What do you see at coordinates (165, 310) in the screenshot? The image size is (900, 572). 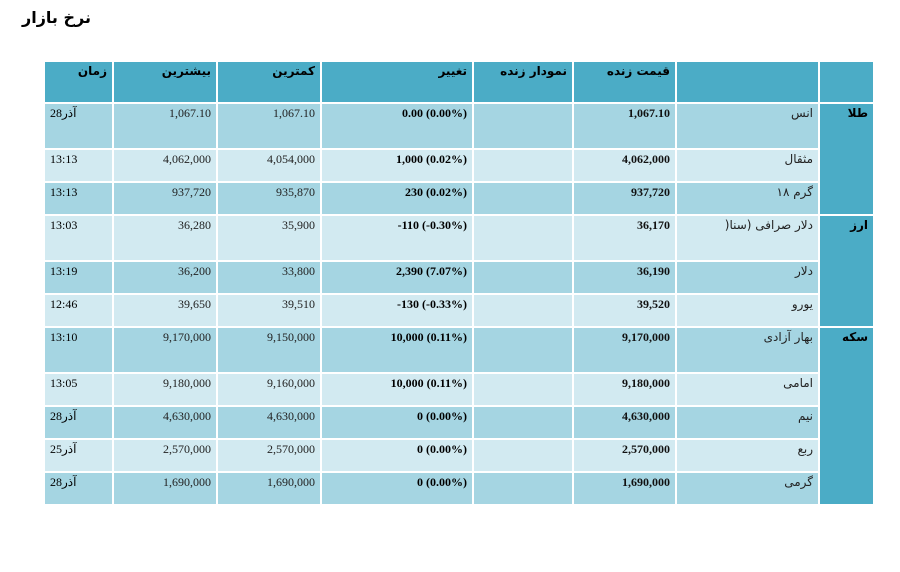 I see `high-cell: 39,650` at bounding box center [165, 310].